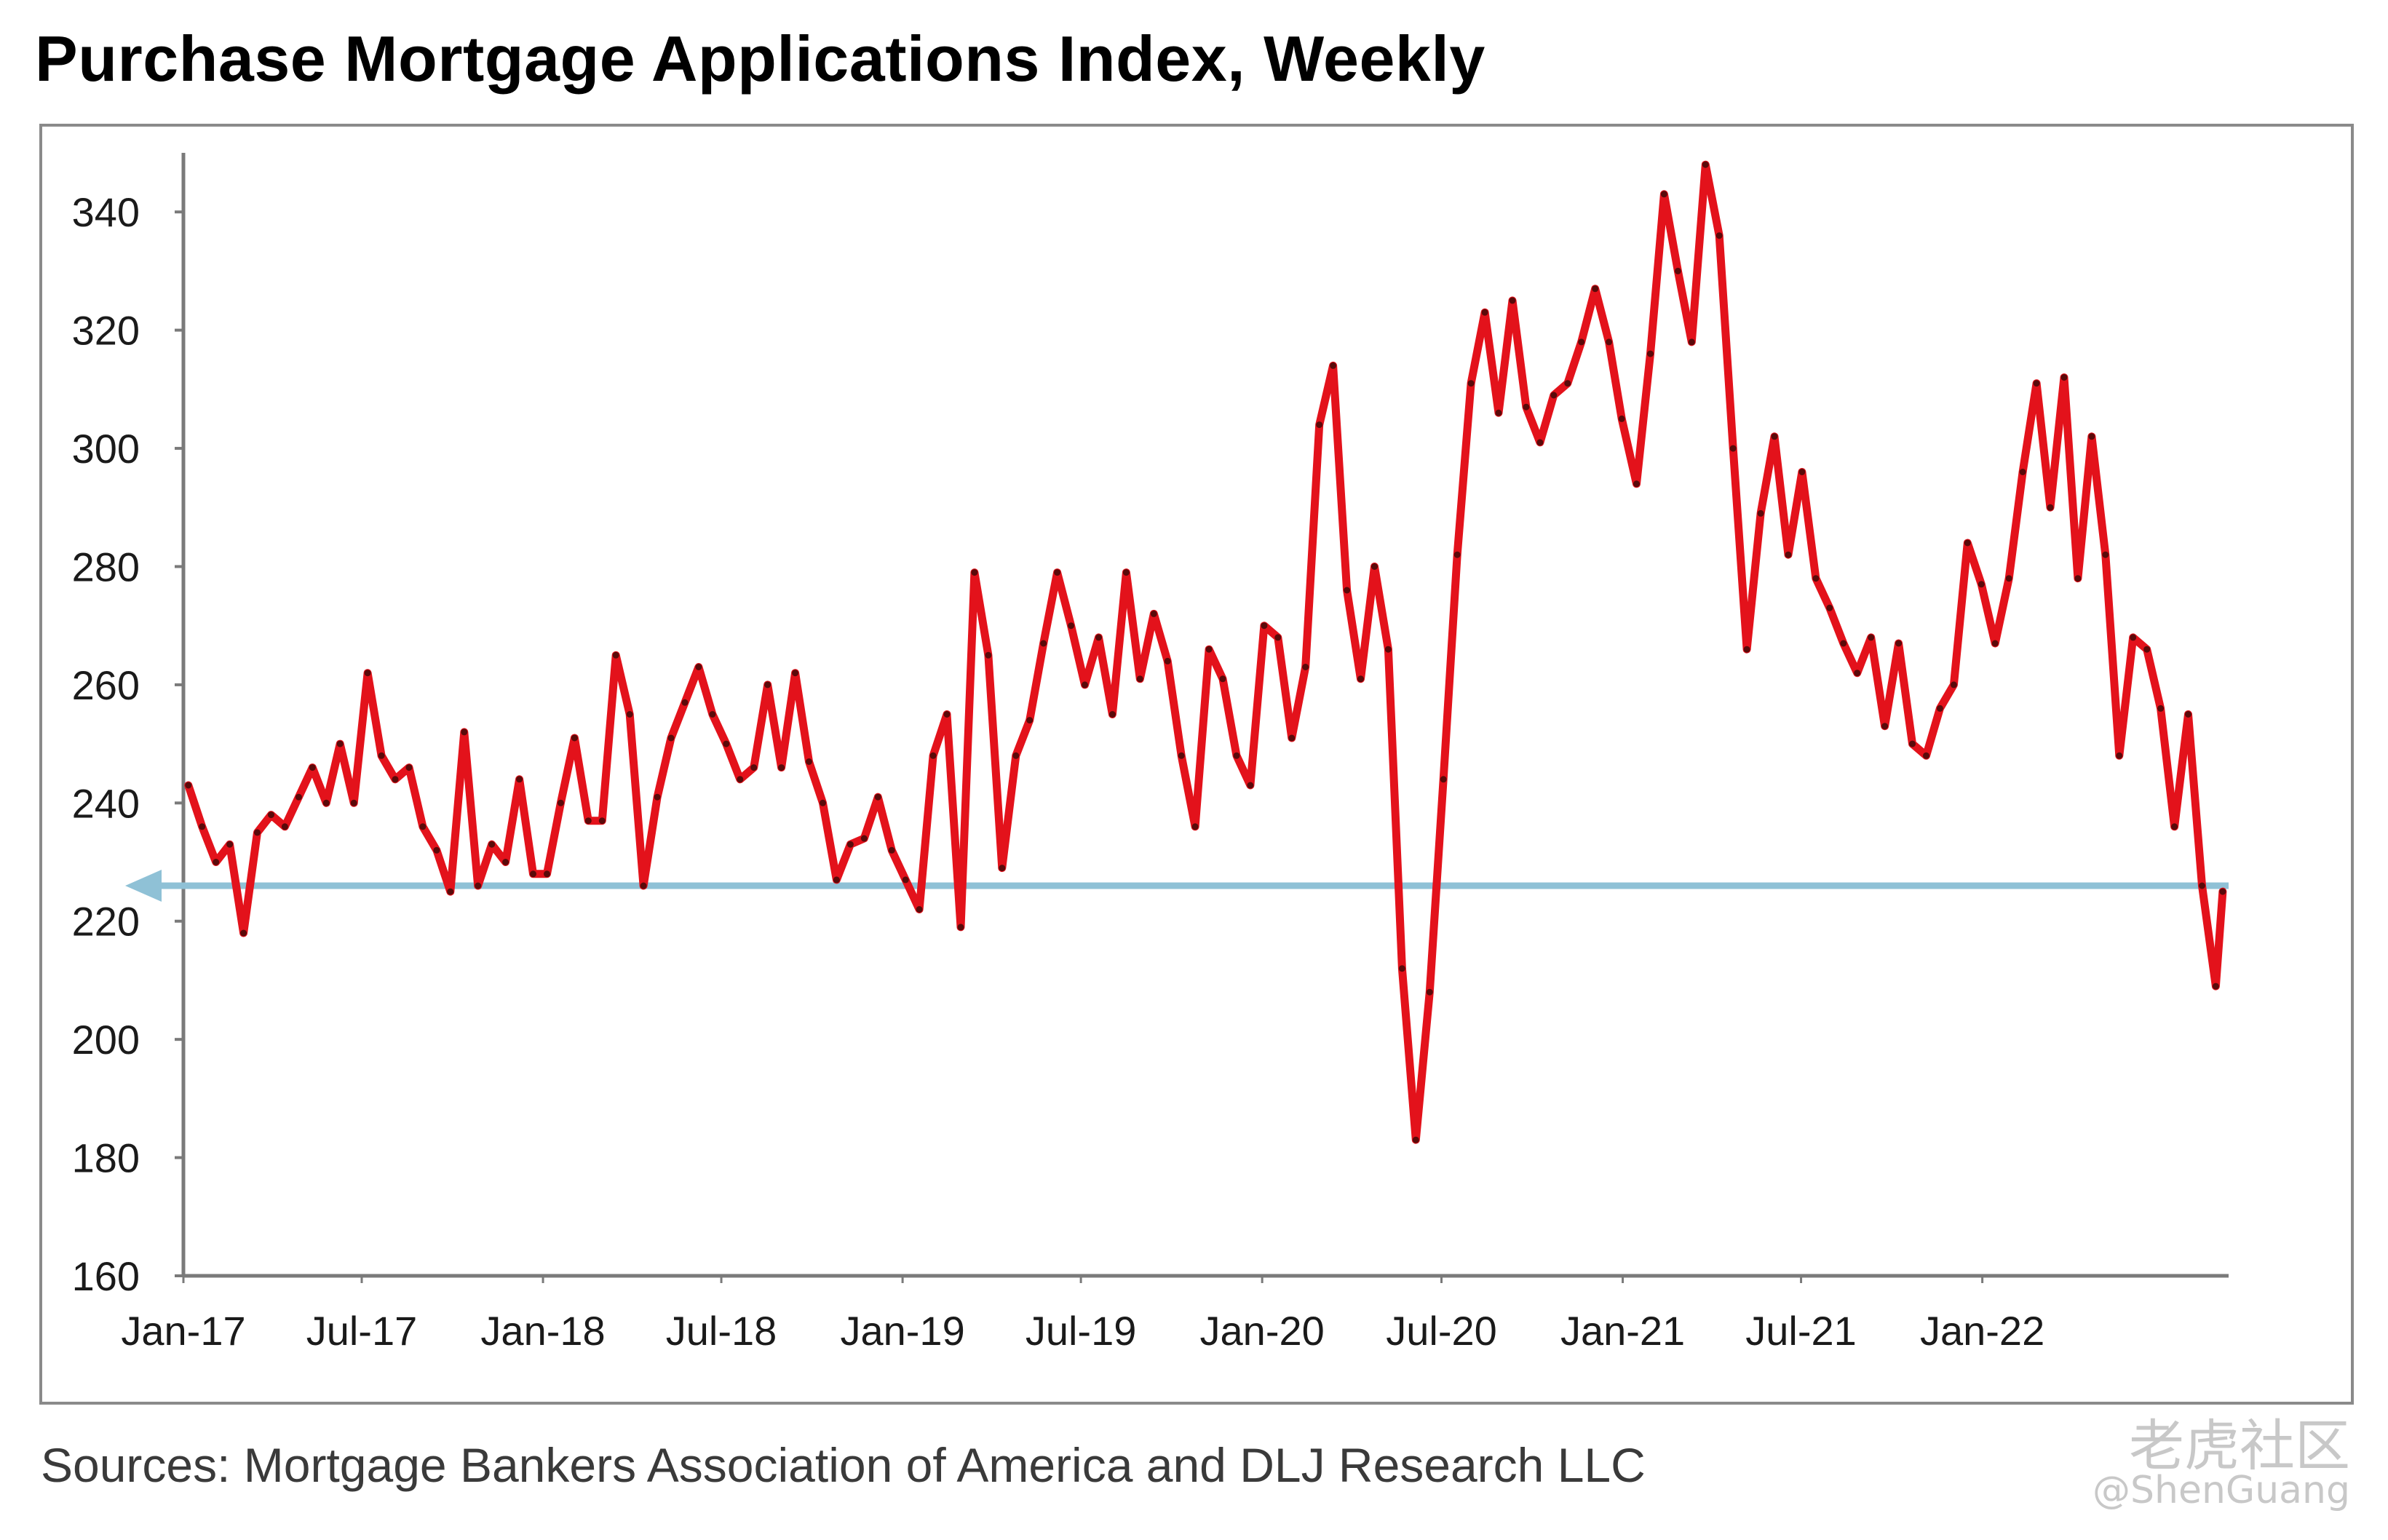  What do you see at coordinates (1081, 1331) in the screenshot?
I see `x-tick-label: Jul-19` at bounding box center [1081, 1331].